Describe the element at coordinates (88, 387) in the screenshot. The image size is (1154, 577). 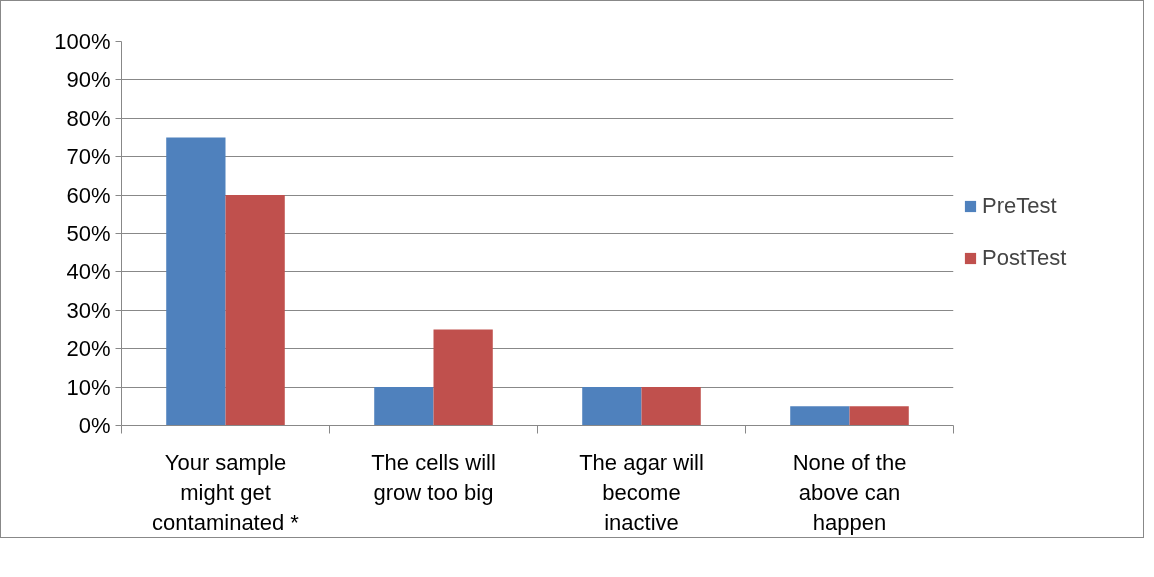
I see `y-tick-label: 10%` at that location.